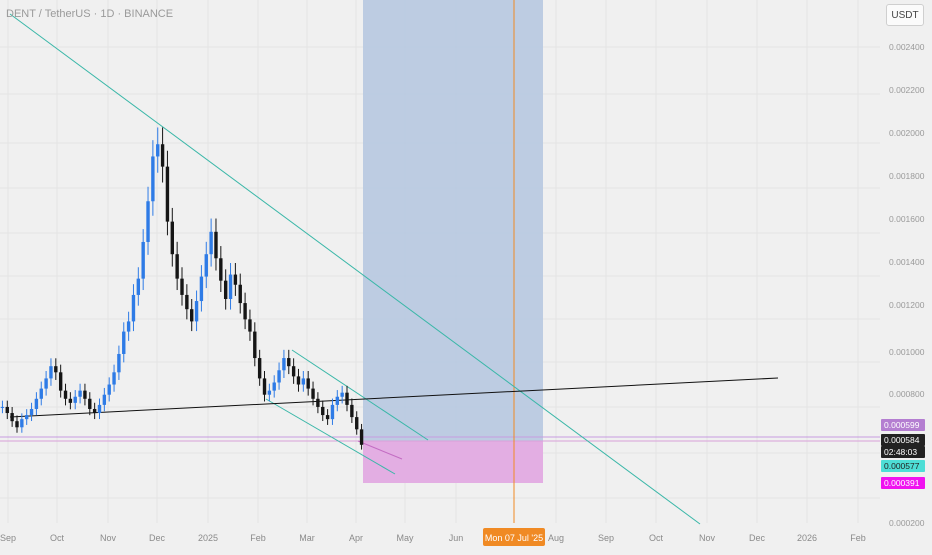 The image size is (932, 555). Describe the element at coordinates (208, 538) in the screenshot. I see `x-tick-label: 2025` at that location.